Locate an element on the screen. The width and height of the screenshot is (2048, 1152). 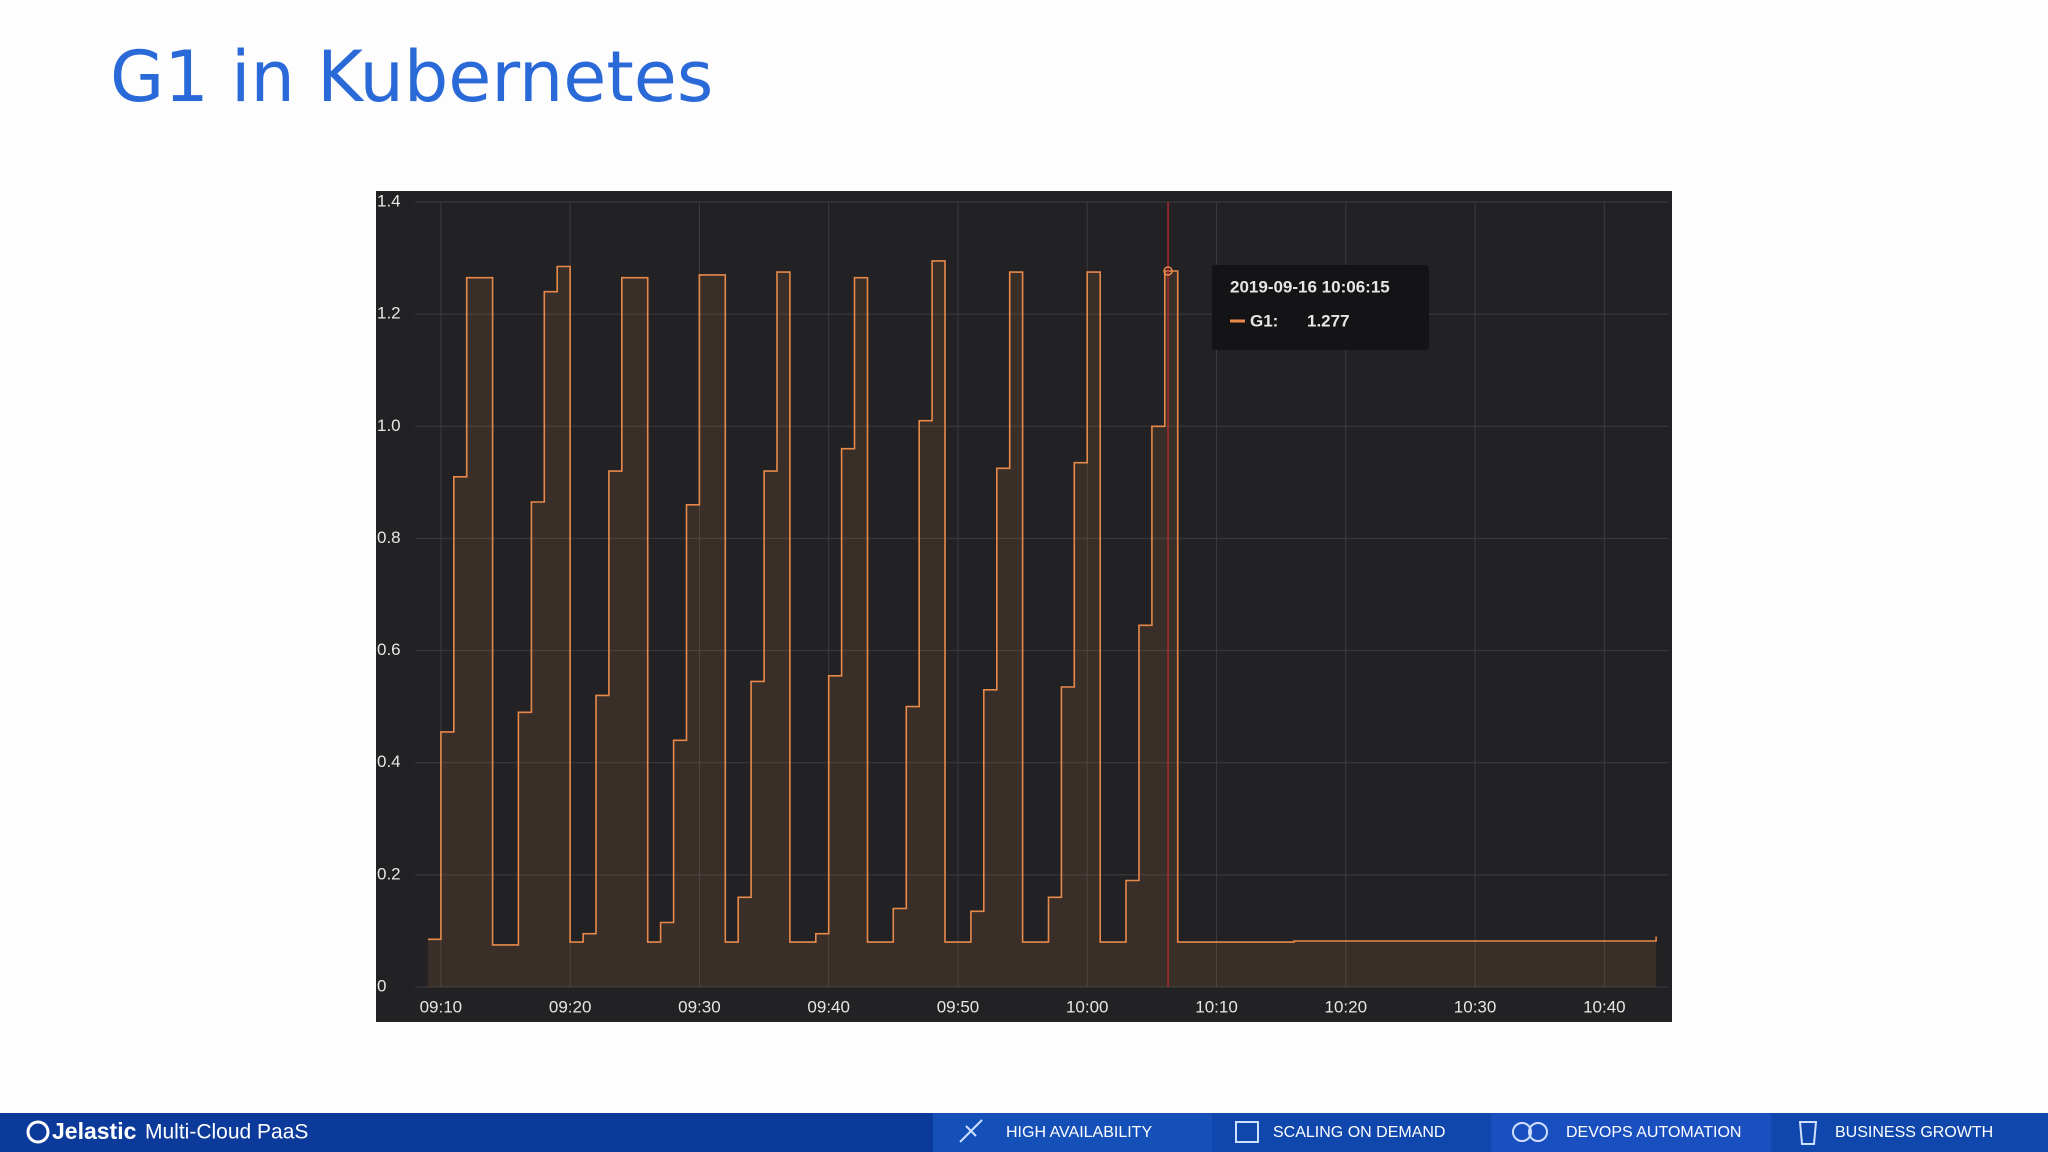
x-tick-label: 10:10 is located at coordinates (1216, 1006).